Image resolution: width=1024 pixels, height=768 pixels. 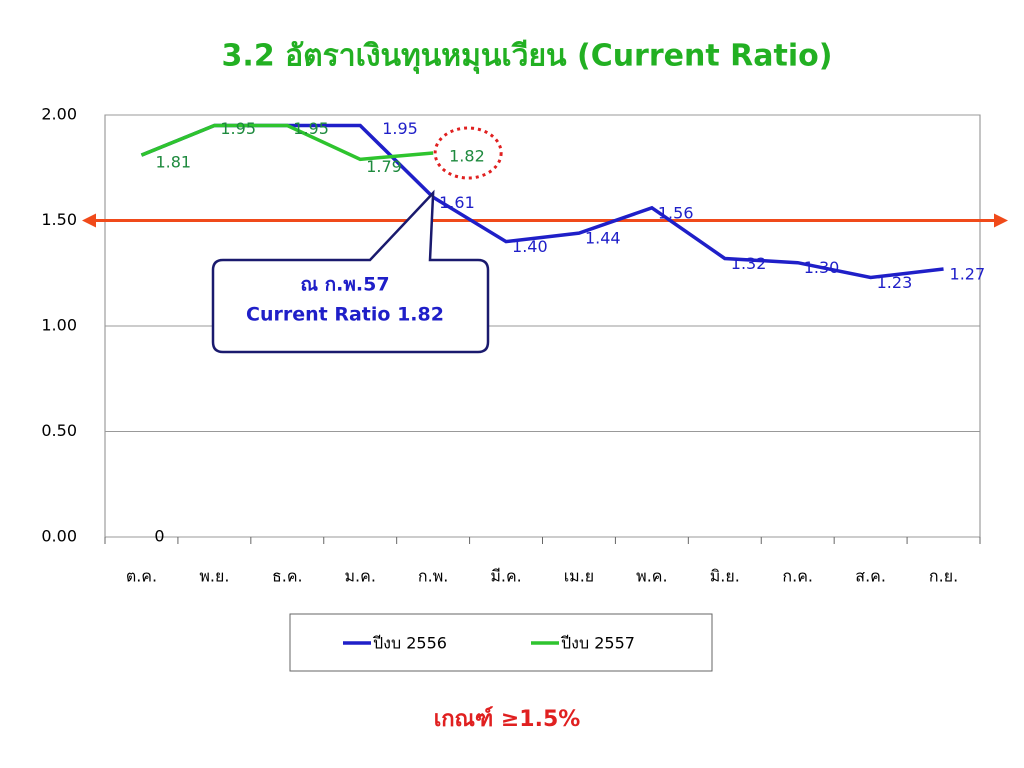 What do you see at coordinates (457, 202) in the screenshot?
I see `data-label: 1.61` at bounding box center [457, 202].